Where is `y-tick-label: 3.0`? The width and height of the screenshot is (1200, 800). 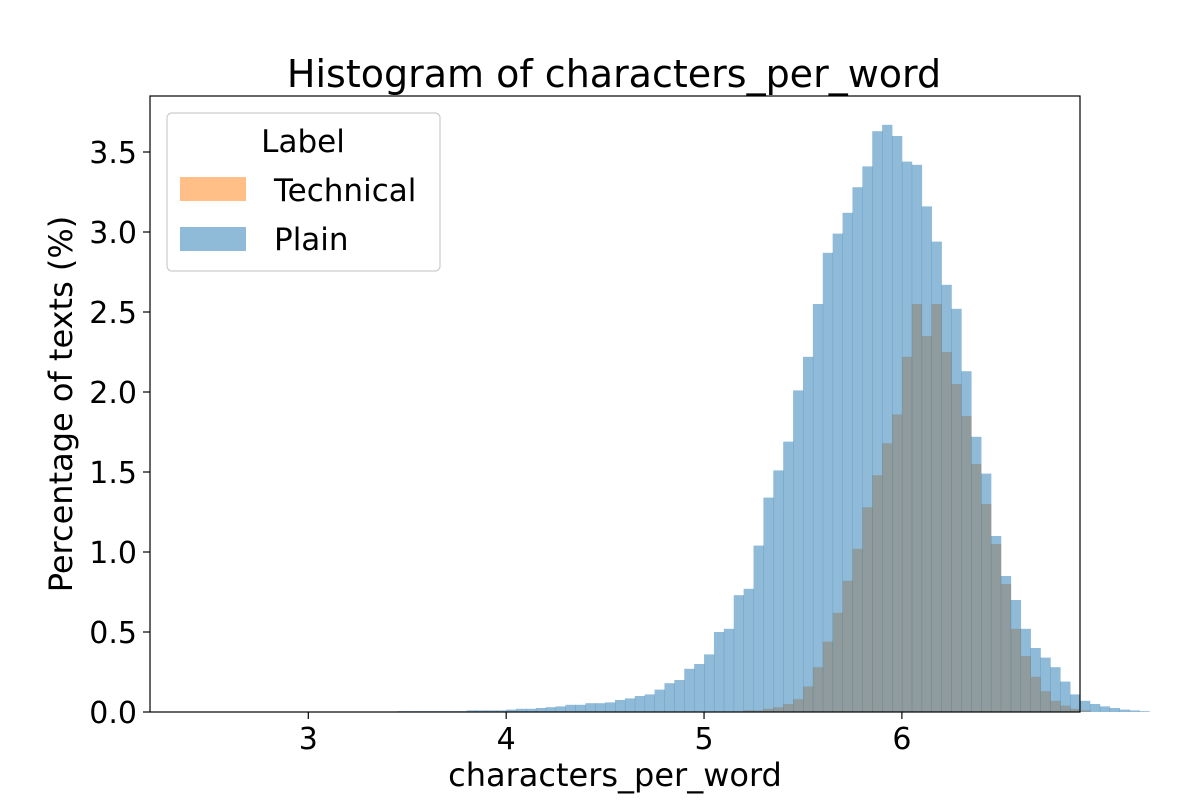 y-tick-label: 3.0 is located at coordinates (113, 233).